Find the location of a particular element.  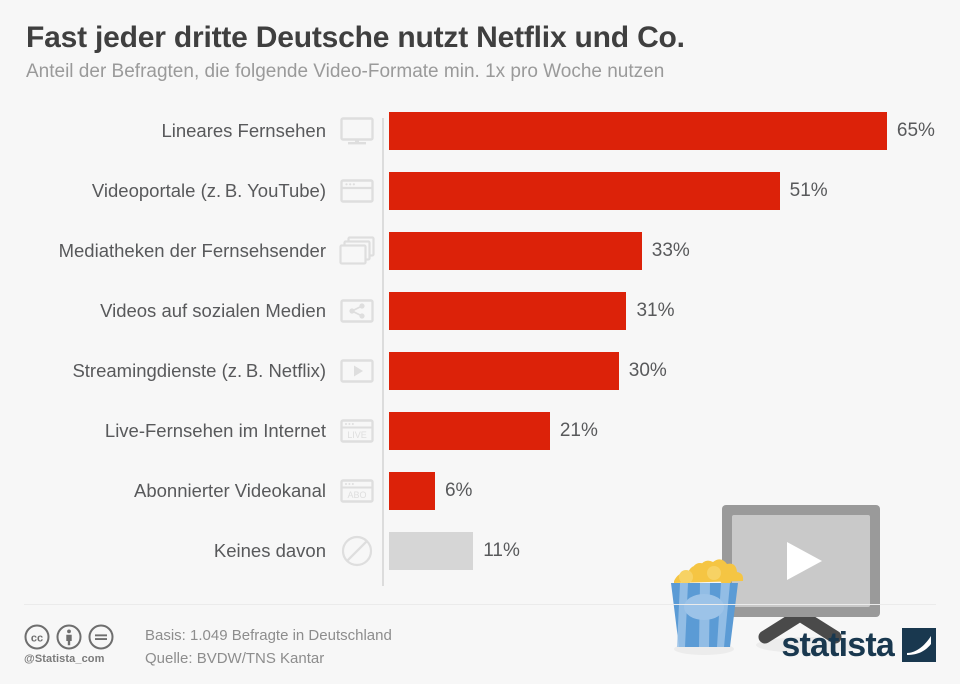

bar-row: Abonnierter Videokanal ABO 6% is located at coordinates (480, 502).